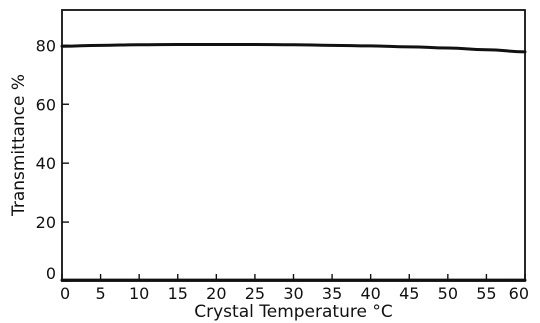  What do you see at coordinates (409, 293) in the screenshot?
I see `x-tick-label: 45` at bounding box center [409, 293].